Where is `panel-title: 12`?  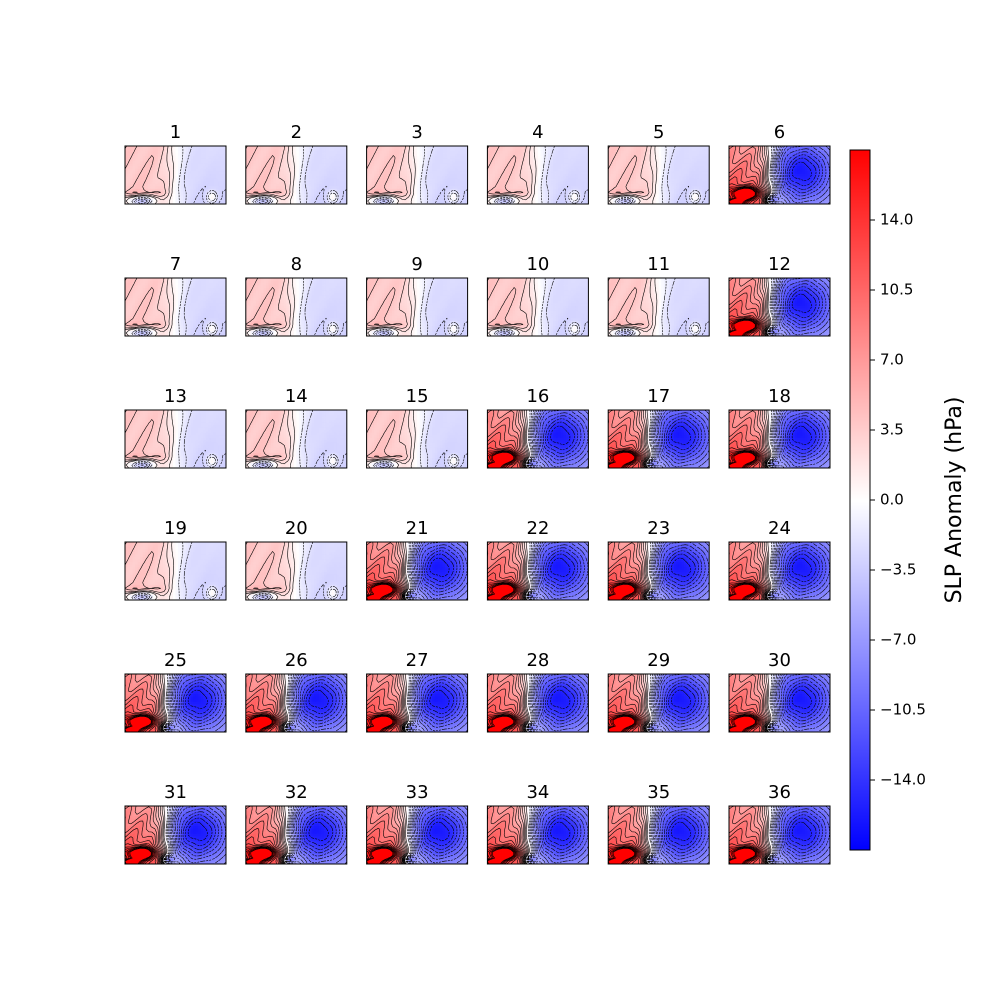 panel-title: 12 is located at coordinates (779, 264).